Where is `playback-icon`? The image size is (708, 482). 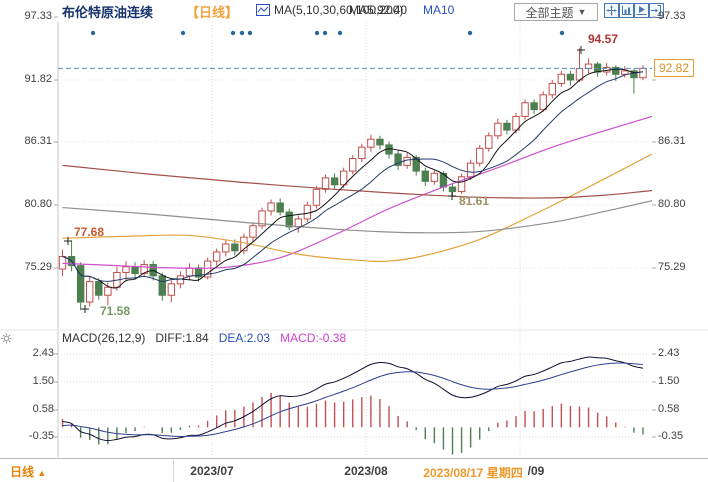 playback-icon is located at coordinates (641, 10).